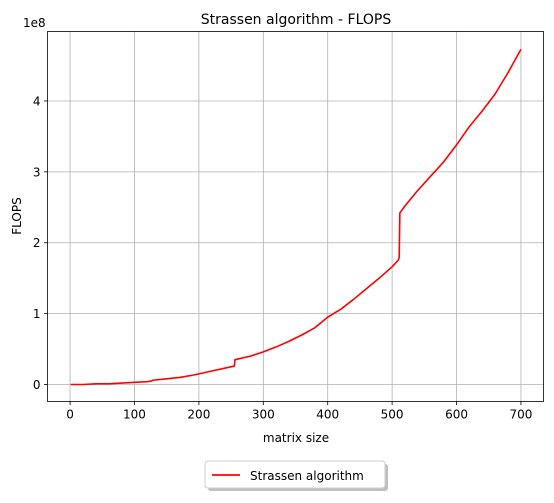  Describe the element at coordinates (17, 215) in the screenshot. I see `y-axis-title: FLOPS` at that location.